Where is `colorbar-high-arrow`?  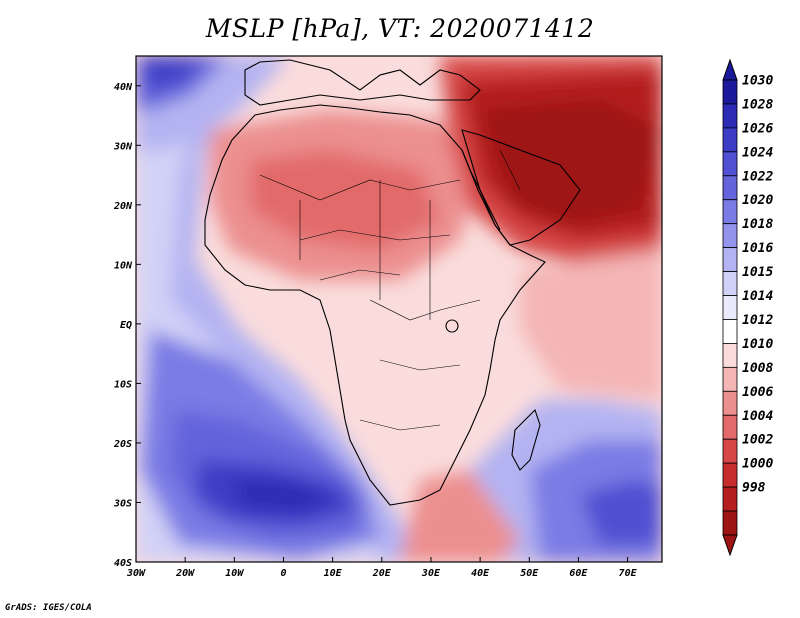 colorbar-high-arrow is located at coordinates (730, 69).